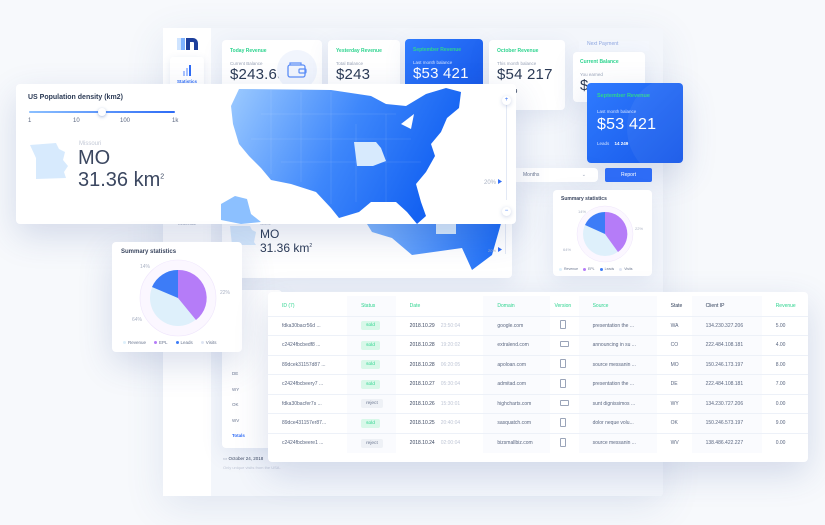  Describe the element at coordinates (554, 175) in the screenshot. I see `period-select: Months ⌄` at that location.